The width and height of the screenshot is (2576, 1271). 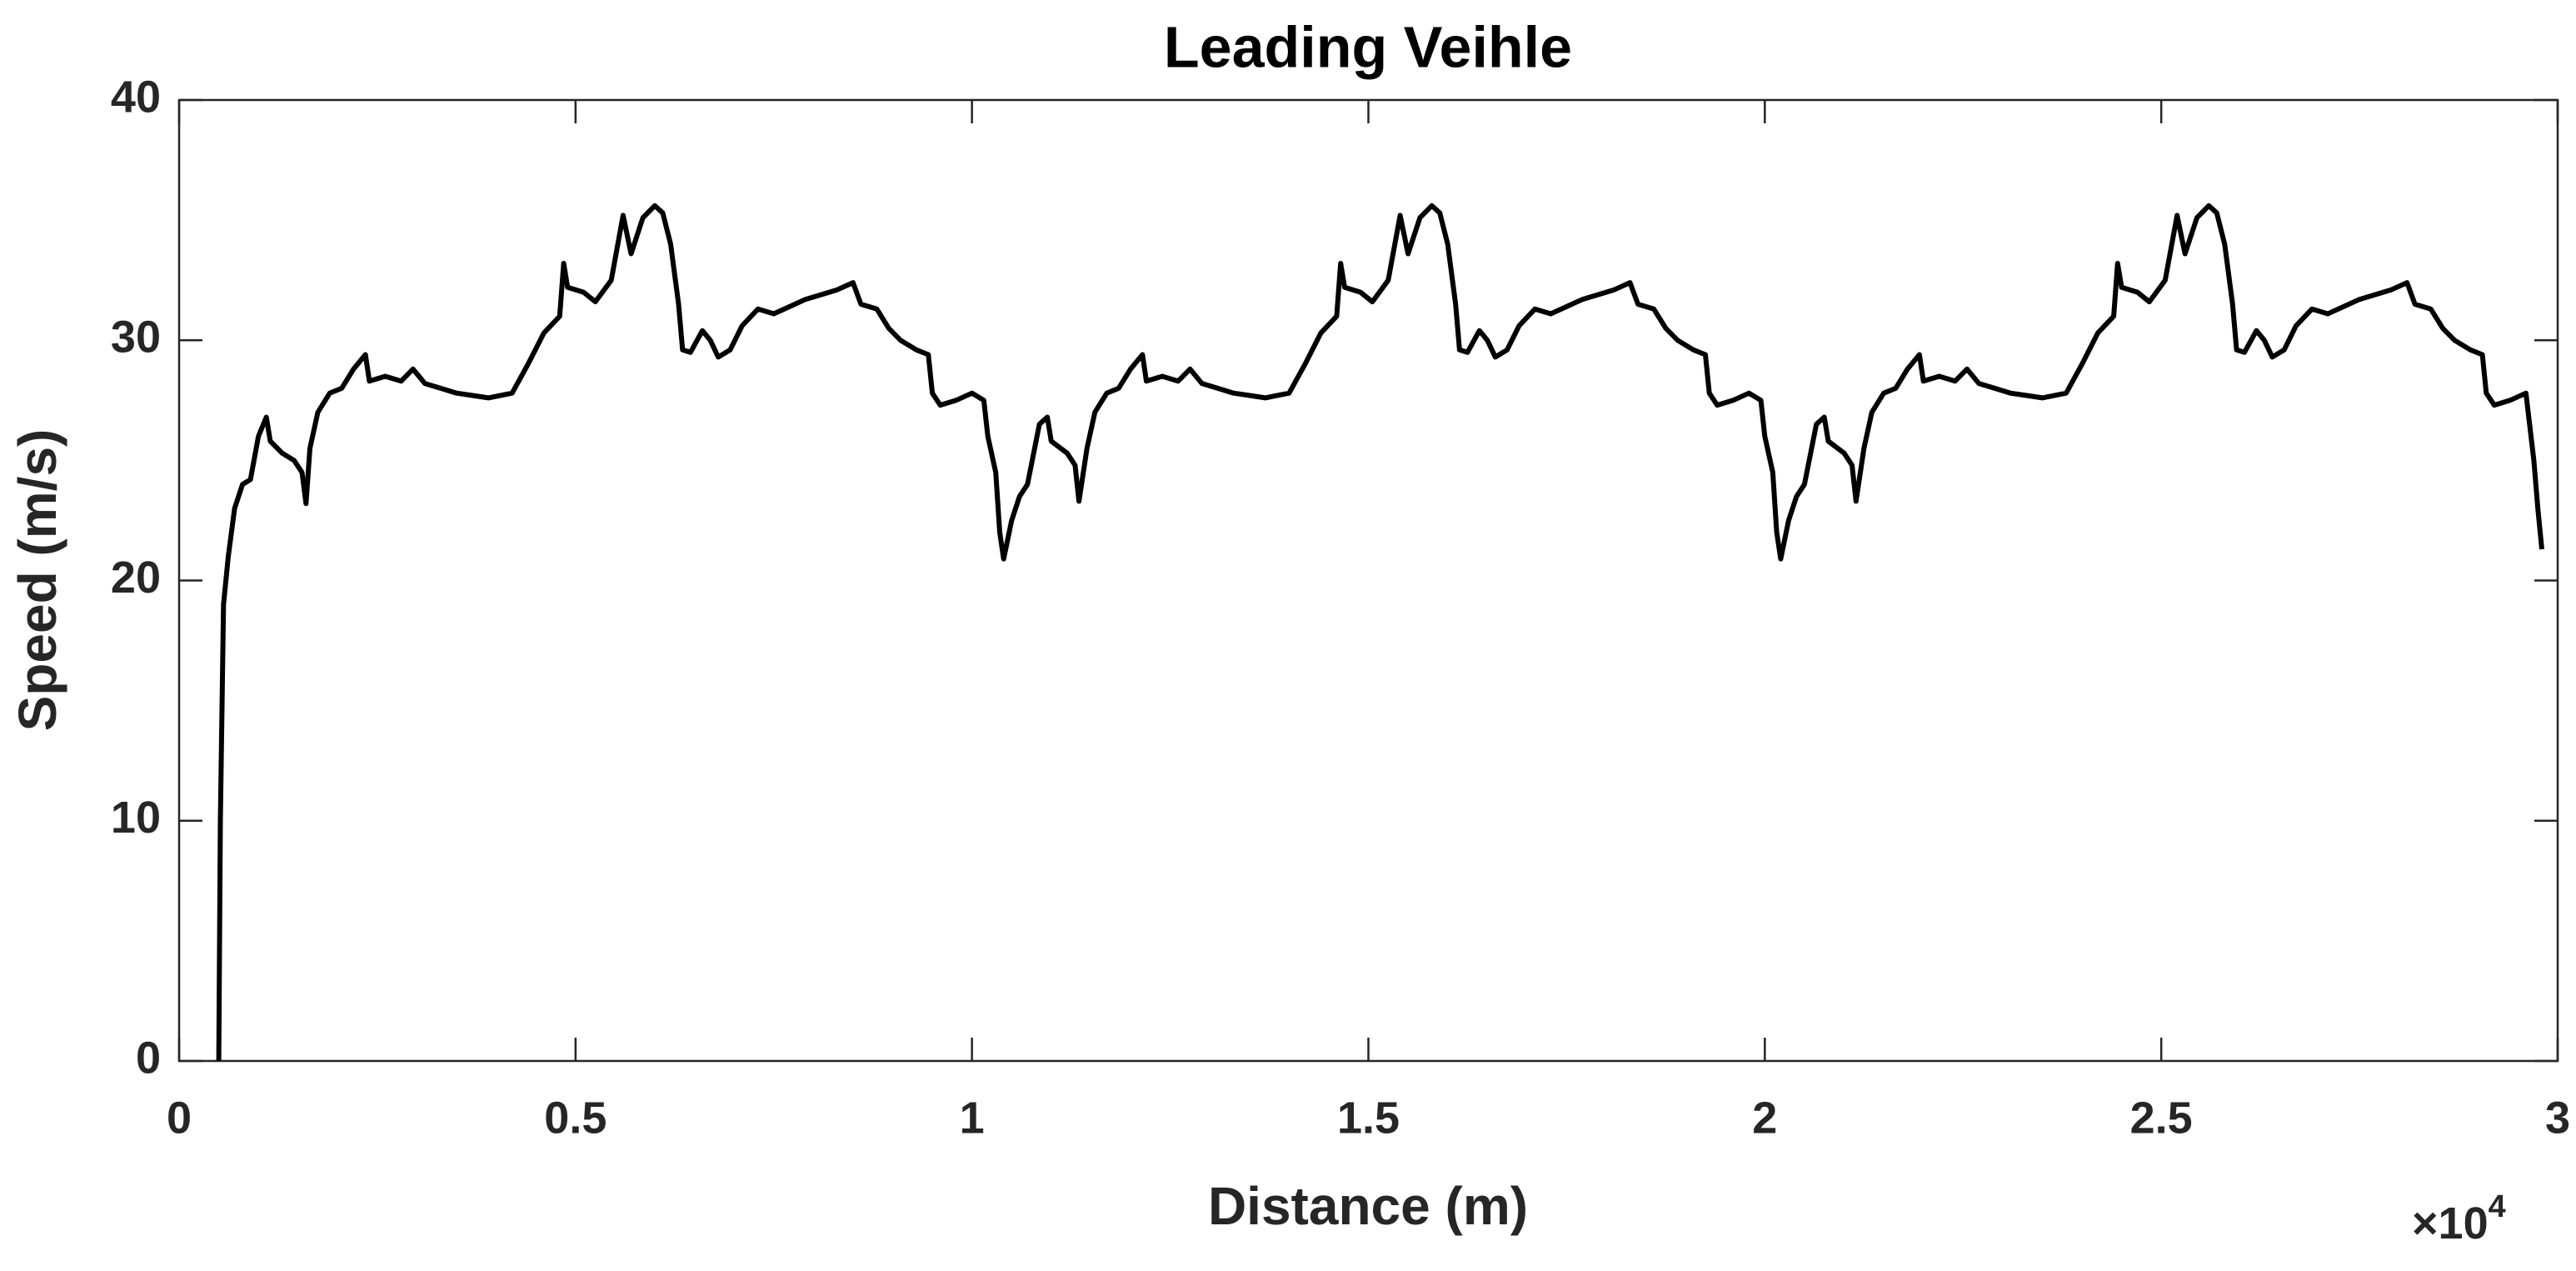 I want to click on x-axis-label: Distance (m), so click(x=1368, y=1206).